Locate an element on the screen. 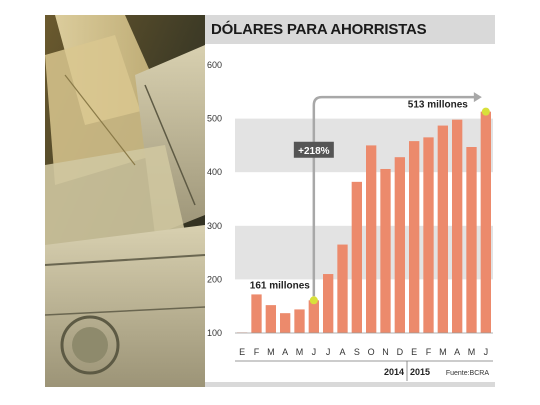 This screenshot has height=405, width=540. x-tick-label: N is located at coordinates (385, 352).